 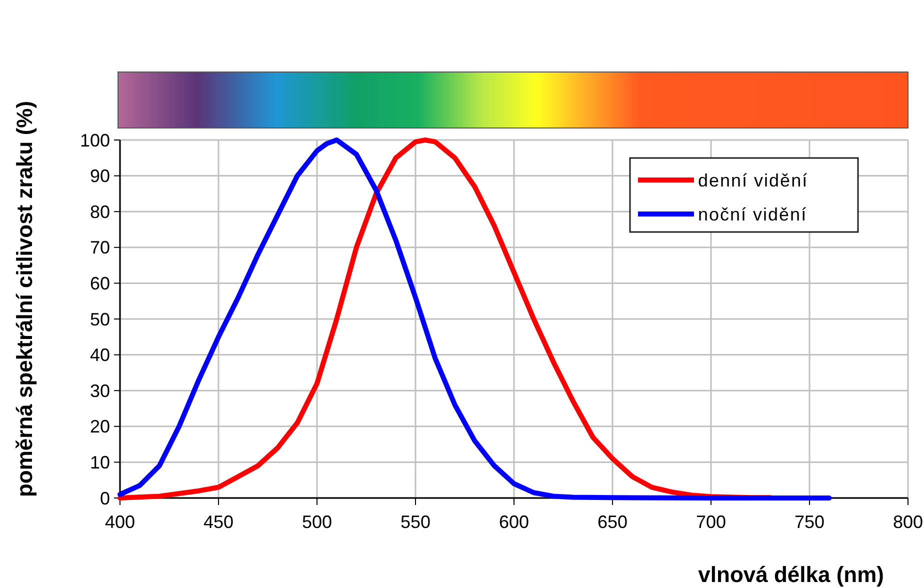 I want to click on x-tick-label: 450, so click(x=218, y=522).